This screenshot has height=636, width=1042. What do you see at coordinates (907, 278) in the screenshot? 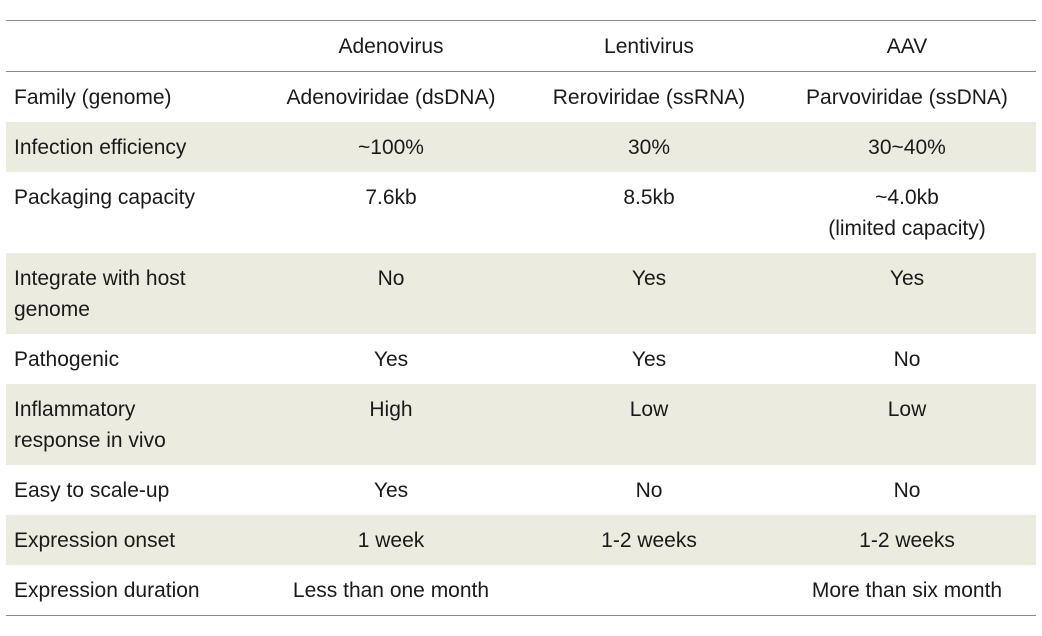
I see `value-cell-aav: Yes` at bounding box center [907, 278].